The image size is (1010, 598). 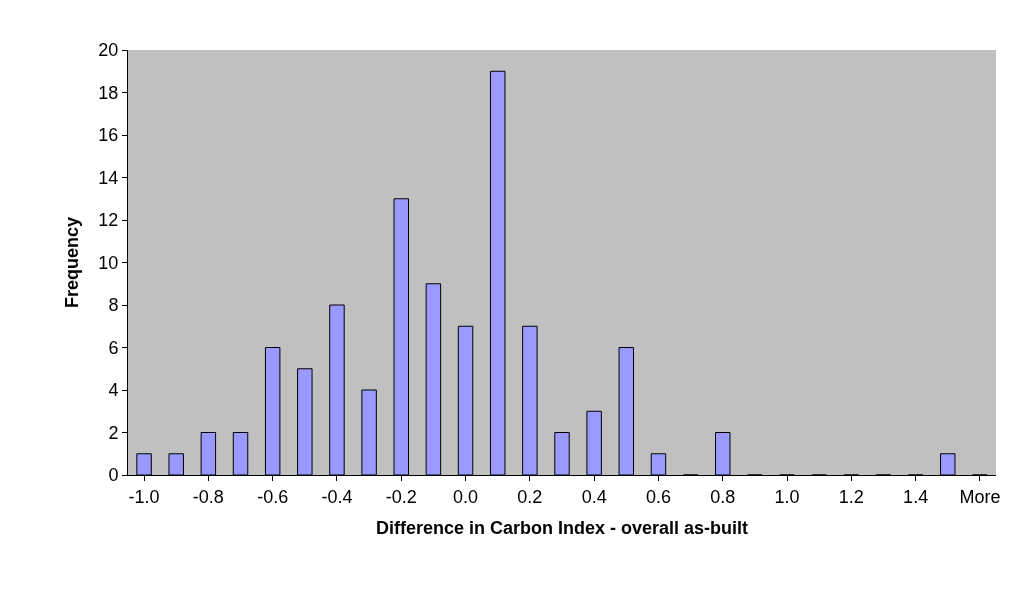 I want to click on x-tick-label: 0.4, so click(x=594, y=496).